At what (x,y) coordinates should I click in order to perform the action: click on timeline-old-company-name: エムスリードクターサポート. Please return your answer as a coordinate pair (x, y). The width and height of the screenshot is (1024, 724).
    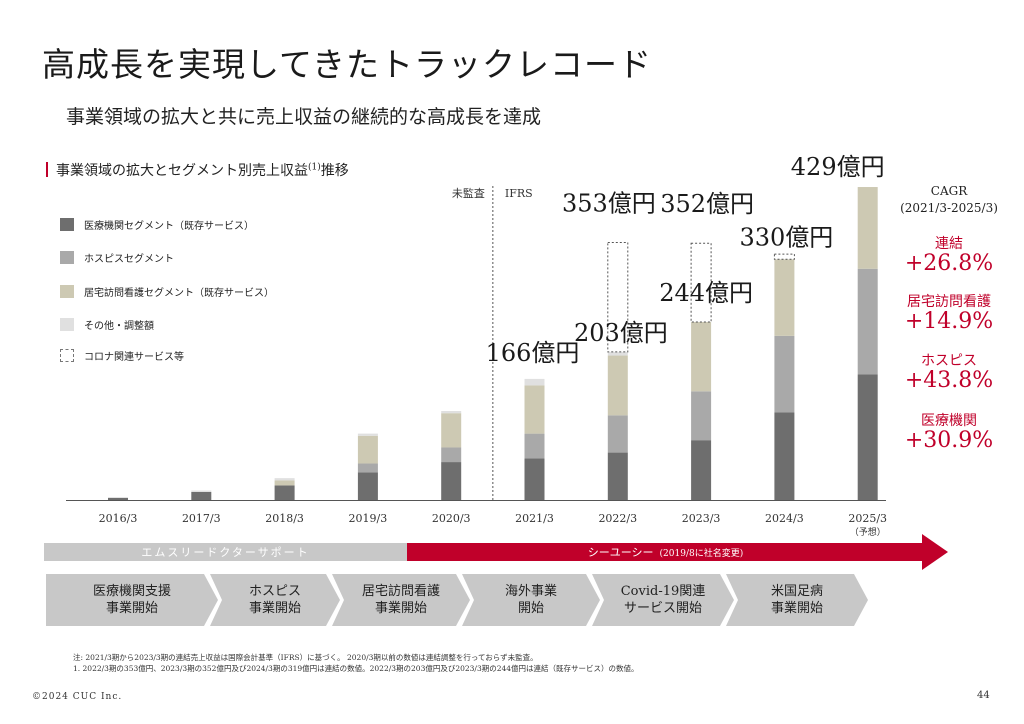
    Looking at the image, I should click on (225, 552).